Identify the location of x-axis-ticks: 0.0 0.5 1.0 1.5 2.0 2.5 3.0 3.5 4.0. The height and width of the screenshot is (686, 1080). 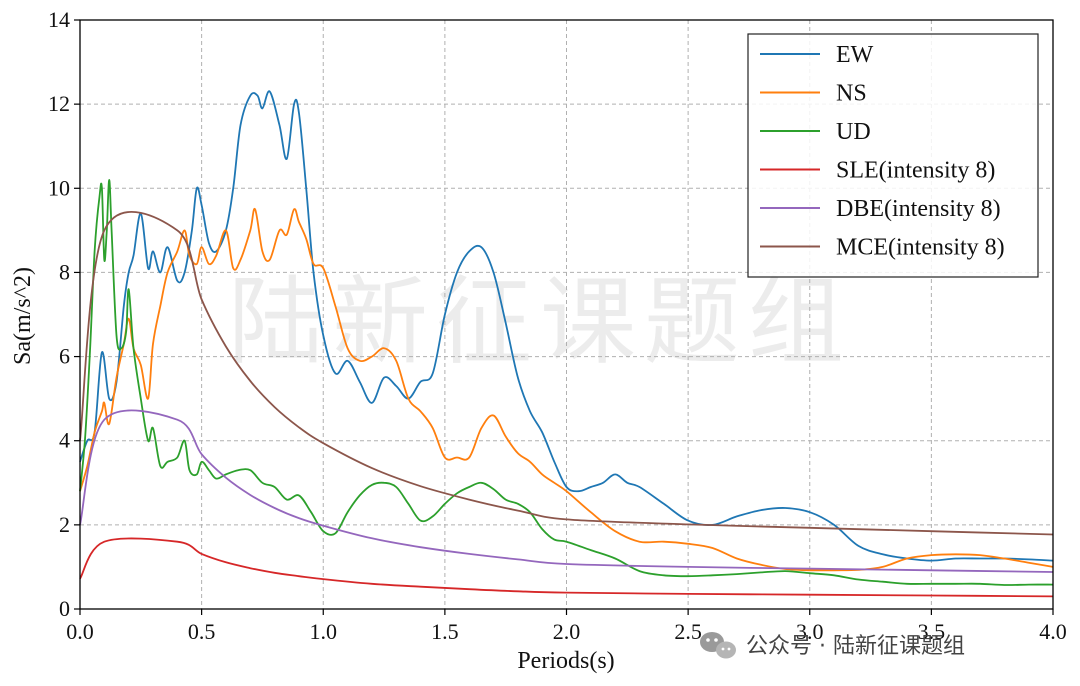
(566, 626).